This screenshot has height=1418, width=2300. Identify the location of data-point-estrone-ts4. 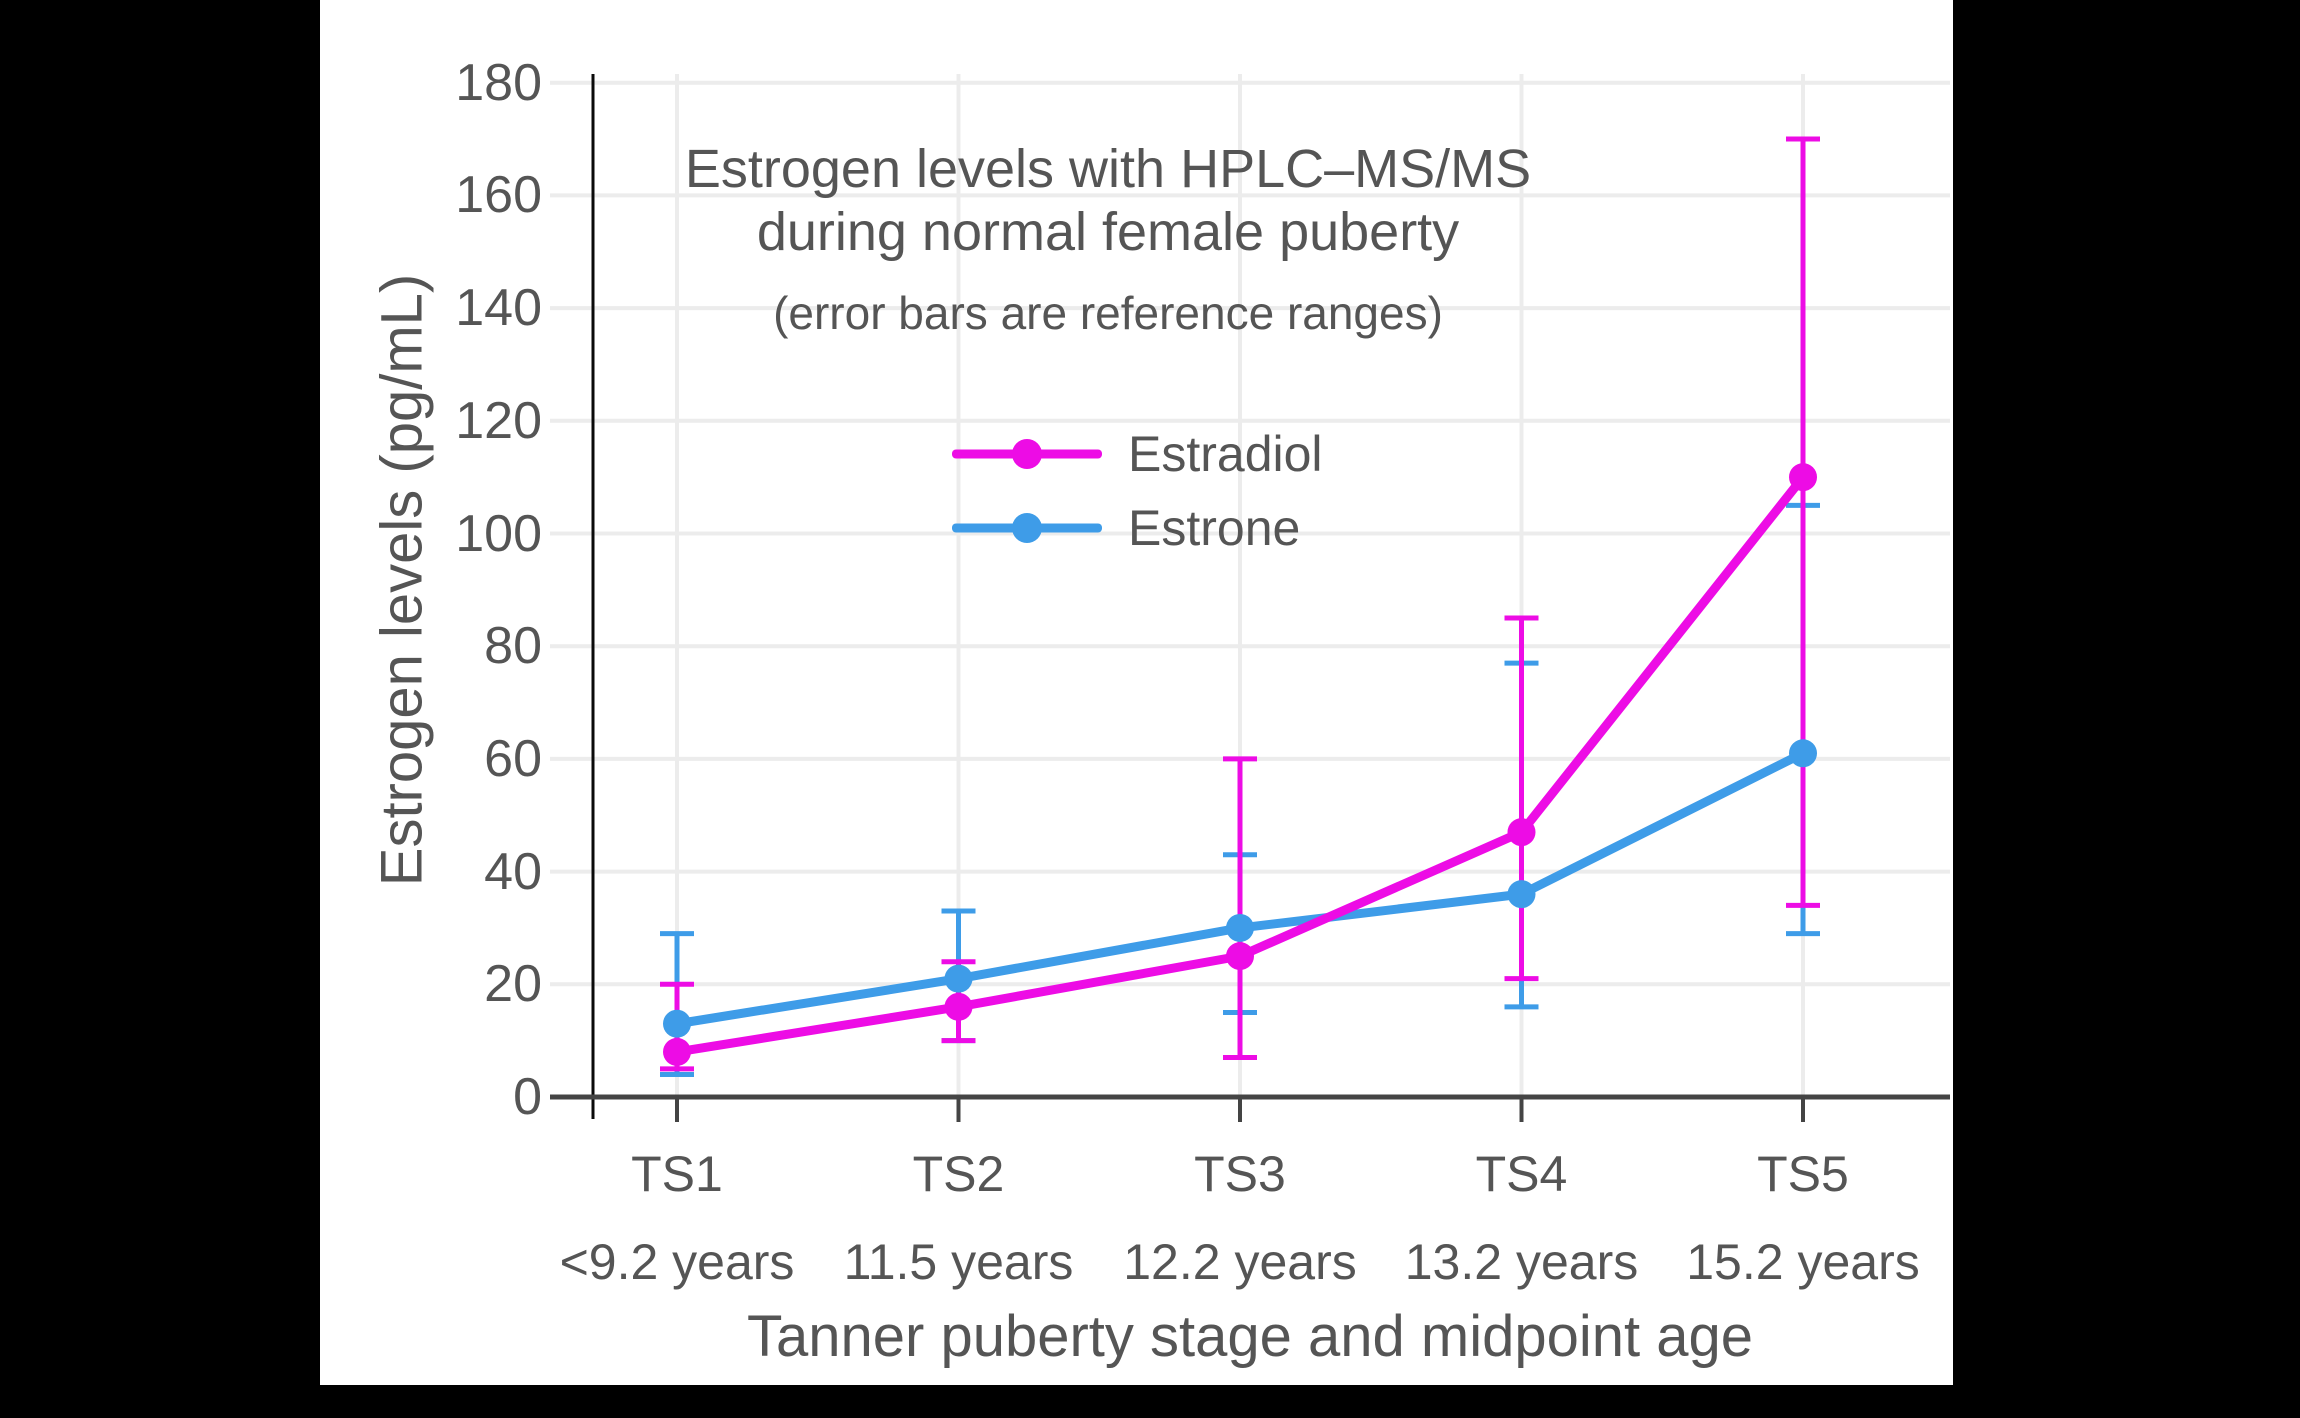
(1521, 894).